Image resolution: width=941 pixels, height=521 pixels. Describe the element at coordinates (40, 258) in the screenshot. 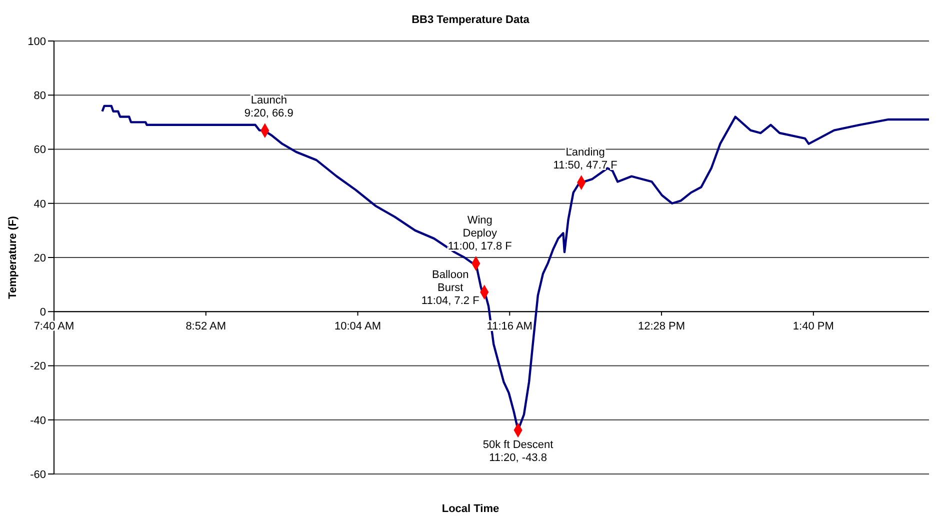

I see `y-tick-label: 20` at that location.